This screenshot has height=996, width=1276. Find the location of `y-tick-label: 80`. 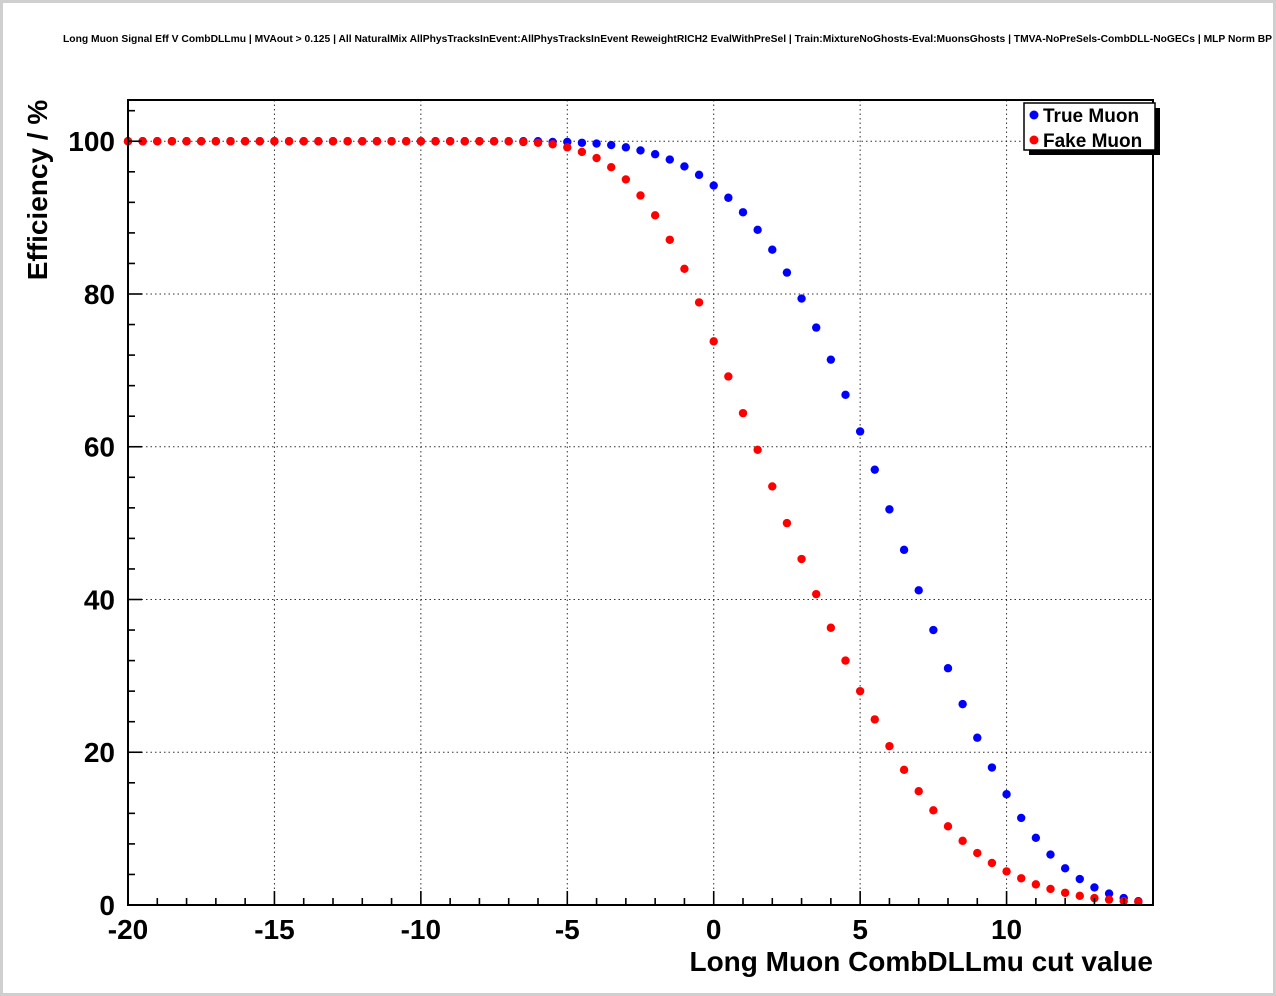

y-tick-label: 80 is located at coordinates (99, 294).